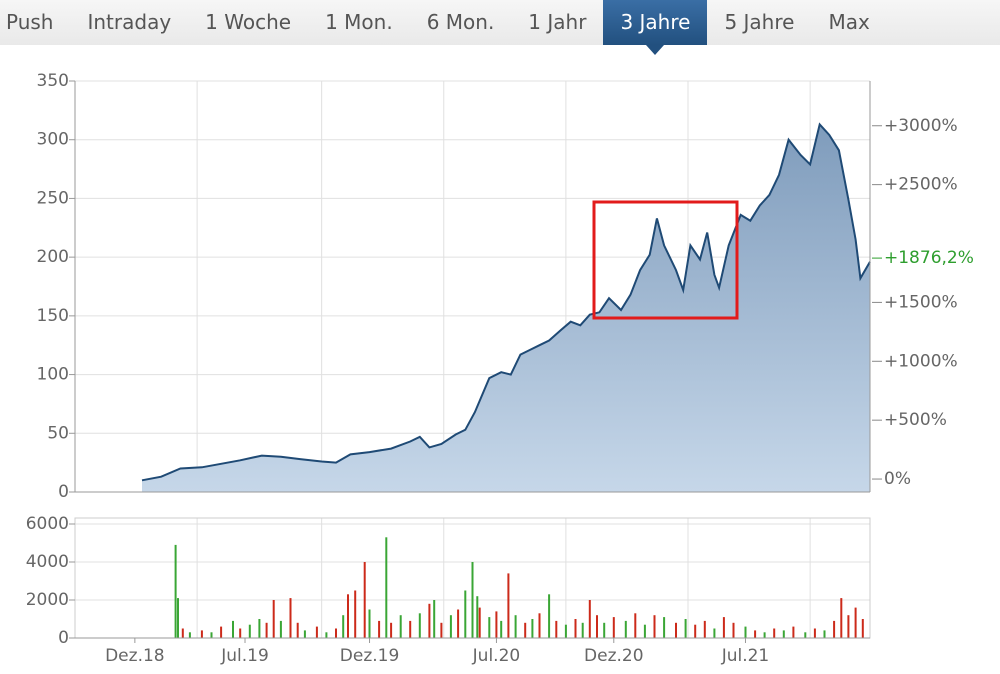 This screenshot has width=1000, height=674. I want to click on x-tick-label: Jul.21, so click(745, 656).